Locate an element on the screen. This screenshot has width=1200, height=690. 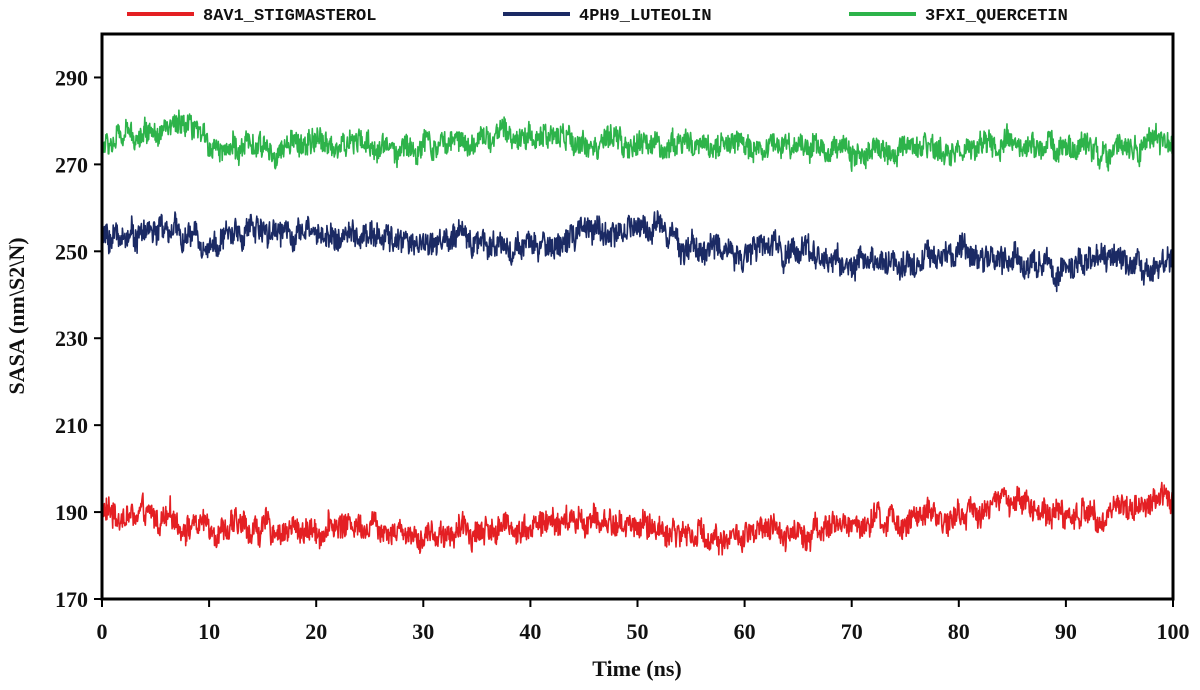
y-tick-label: 230 is located at coordinates (71, 338).